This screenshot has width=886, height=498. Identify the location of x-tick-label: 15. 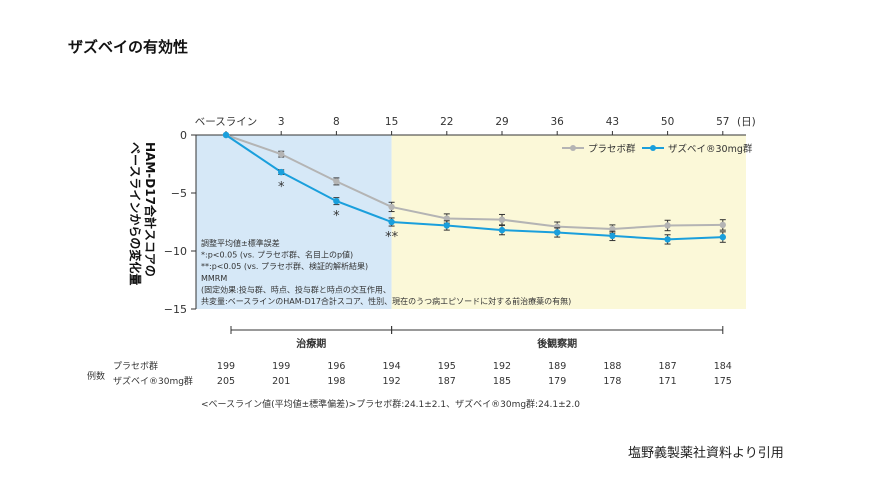
(391, 122).